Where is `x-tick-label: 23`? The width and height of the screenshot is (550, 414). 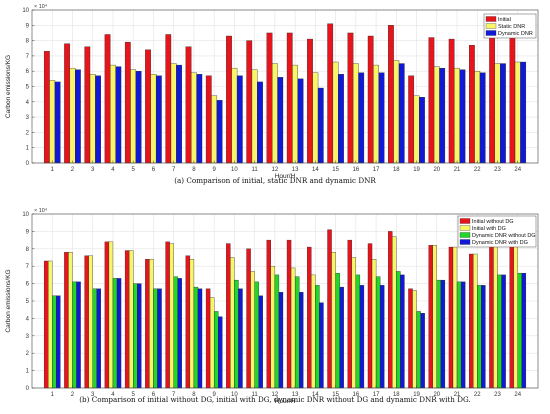
x-tick-label: 23 is located at coordinates (497, 170).